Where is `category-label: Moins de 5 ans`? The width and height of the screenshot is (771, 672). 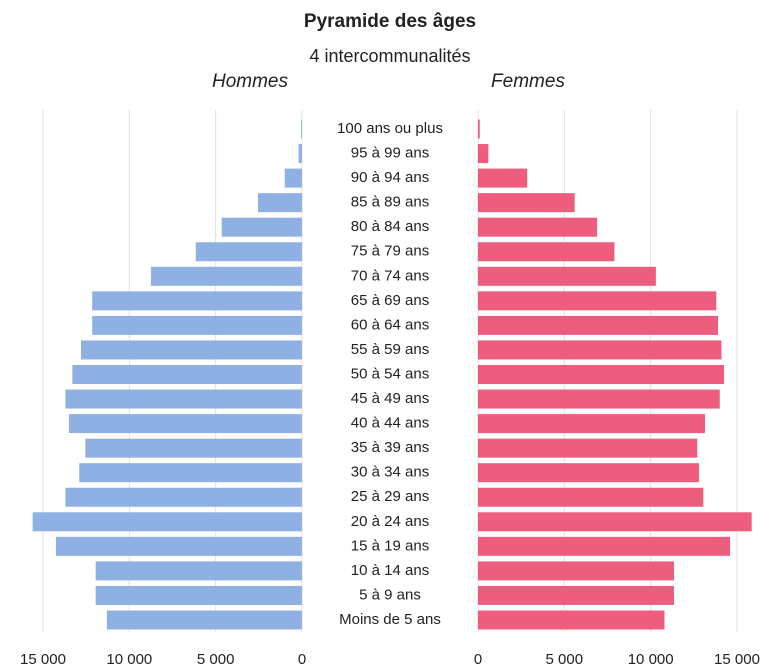 category-label: Moins de 5 ans is located at coordinates (390, 619).